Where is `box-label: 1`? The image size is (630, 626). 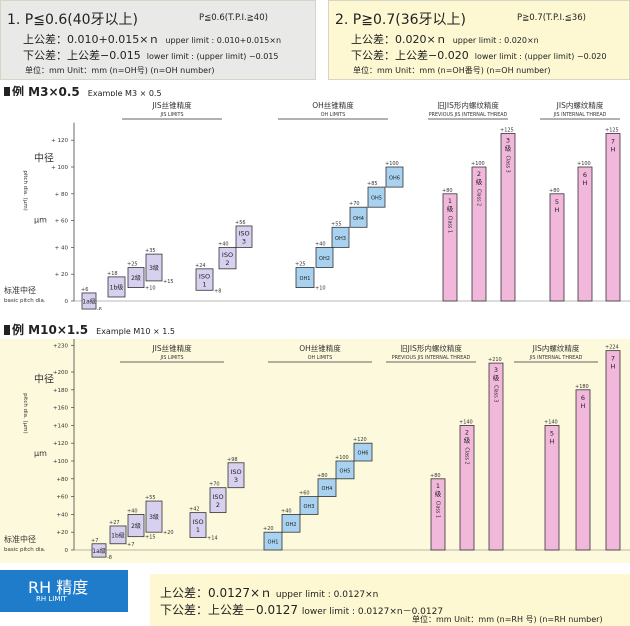 box-label: 1 is located at coordinates (450, 201).